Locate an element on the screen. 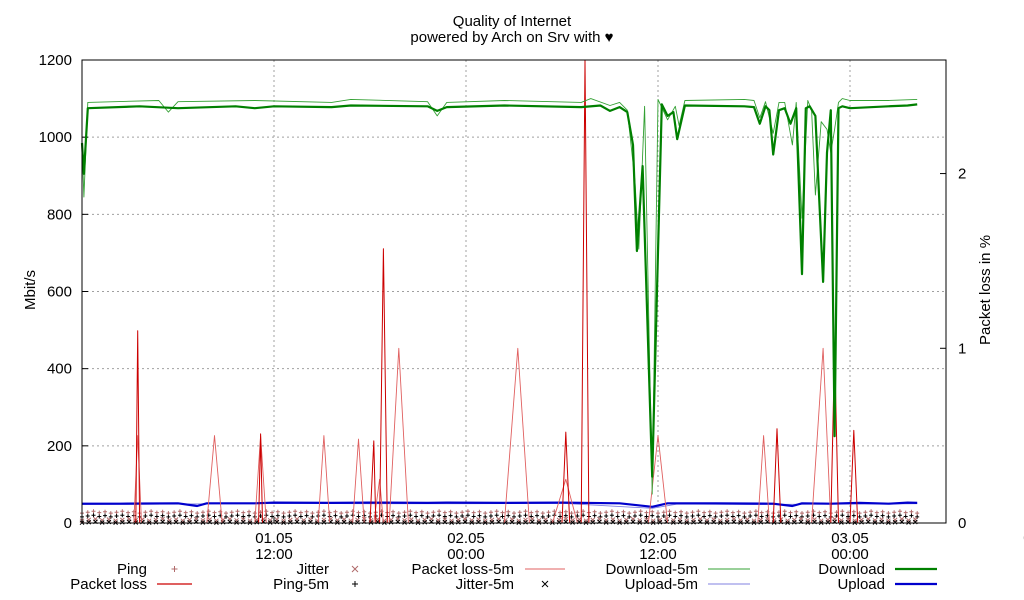 Image resolution: width=1024 pixels, height=600 pixels. legend-label-ping-5m: Ping-5m is located at coordinates (301, 584).